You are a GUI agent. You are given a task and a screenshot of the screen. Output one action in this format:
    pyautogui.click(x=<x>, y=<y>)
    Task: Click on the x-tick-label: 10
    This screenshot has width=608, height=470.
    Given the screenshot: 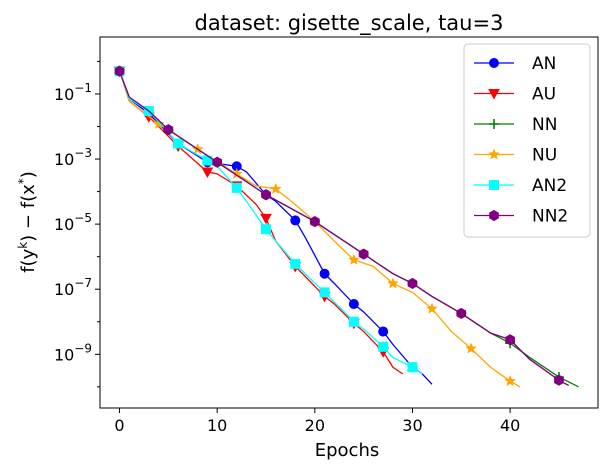 What is the action you would take?
    pyautogui.click(x=217, y=425)
    